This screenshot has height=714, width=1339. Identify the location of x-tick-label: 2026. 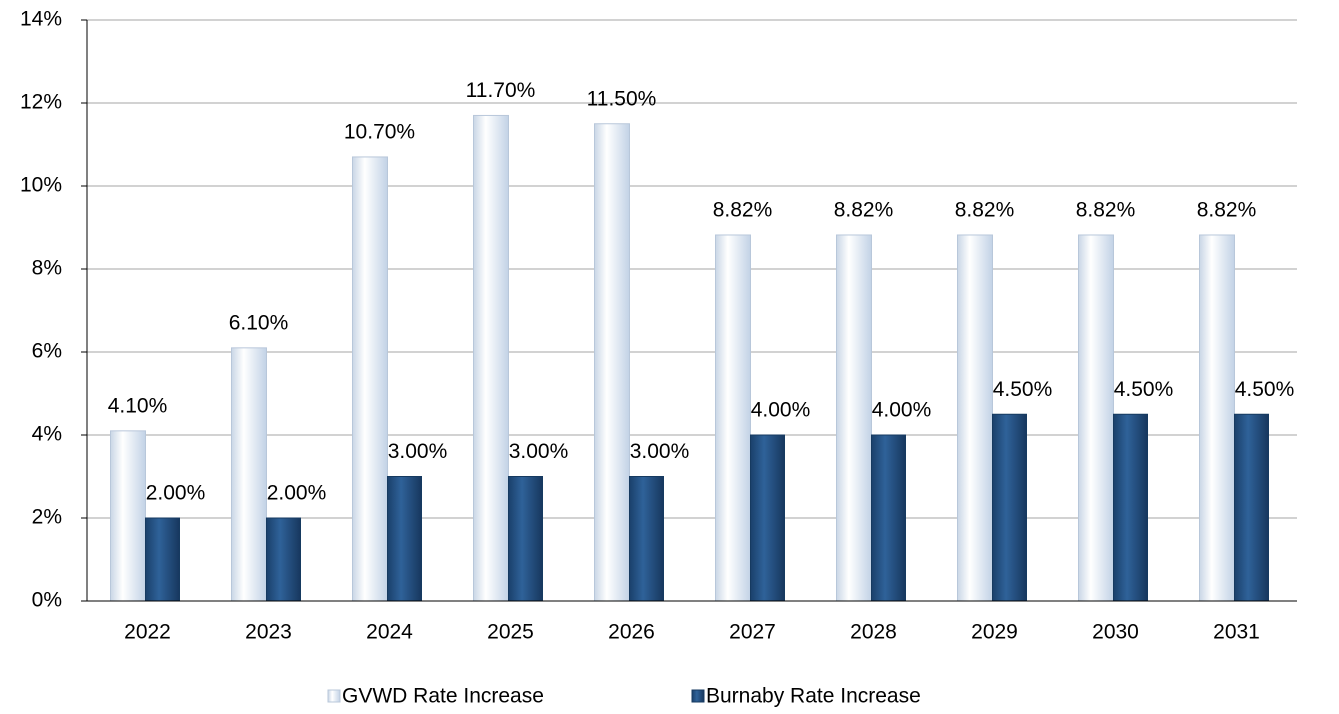
(631, 632).